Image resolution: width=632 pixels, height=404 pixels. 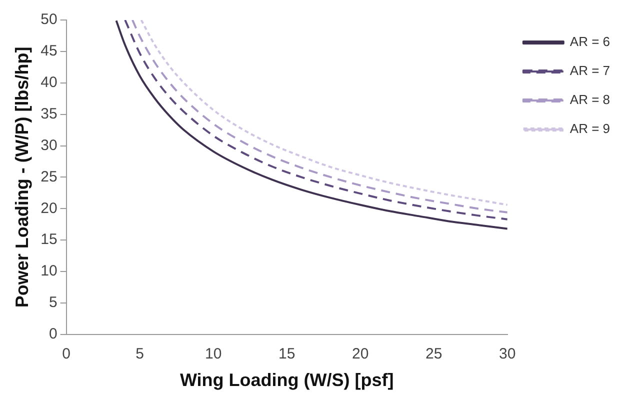 What do you see at coordinates (49, 19) in the screenshot?
I see `y-tick-label: 50` at bounding box center [49, 19].